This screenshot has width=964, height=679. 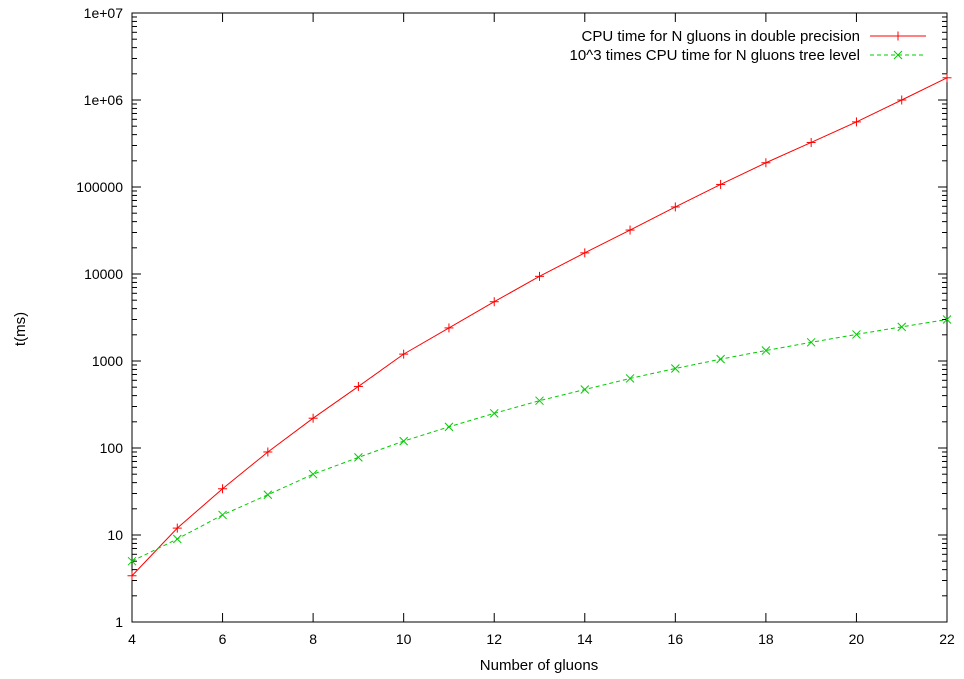 I want to click on x-tick-label: 12, so click(x=494, y=639).